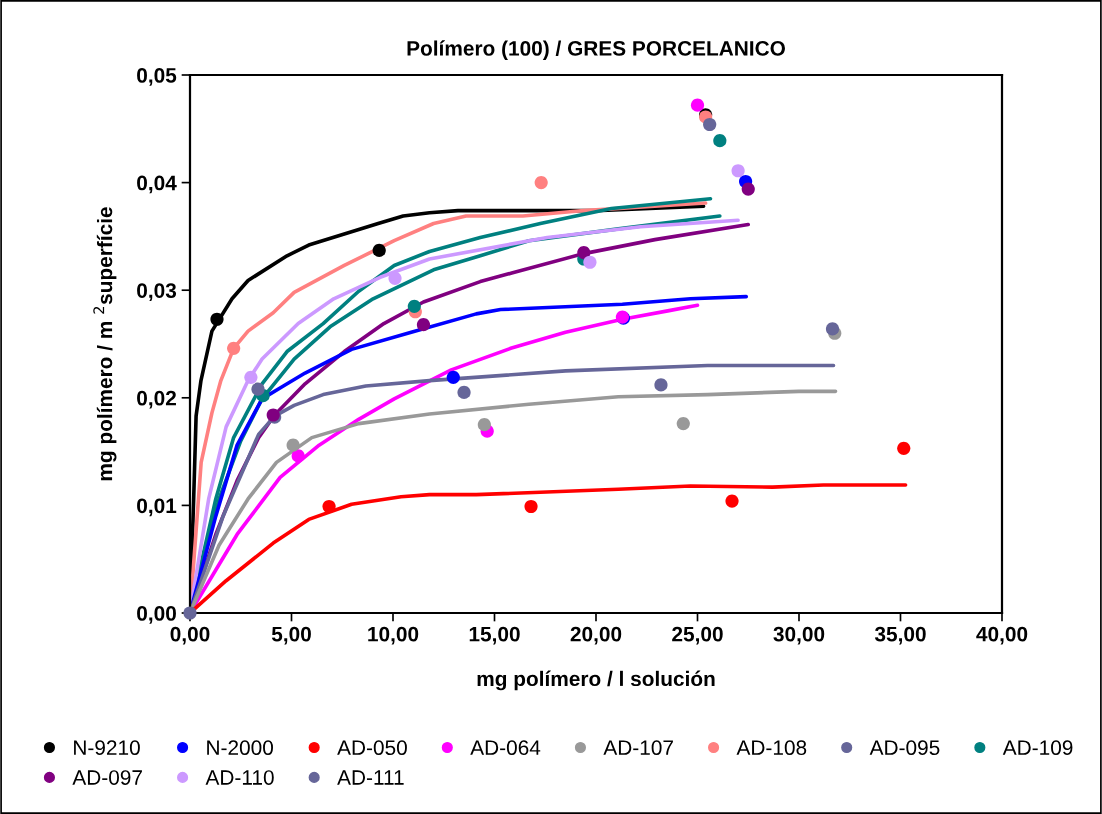 This screenshot has height=814, width=1102. I want to click on x-axis-title: mg polímero / l solución, so click(596, 680).